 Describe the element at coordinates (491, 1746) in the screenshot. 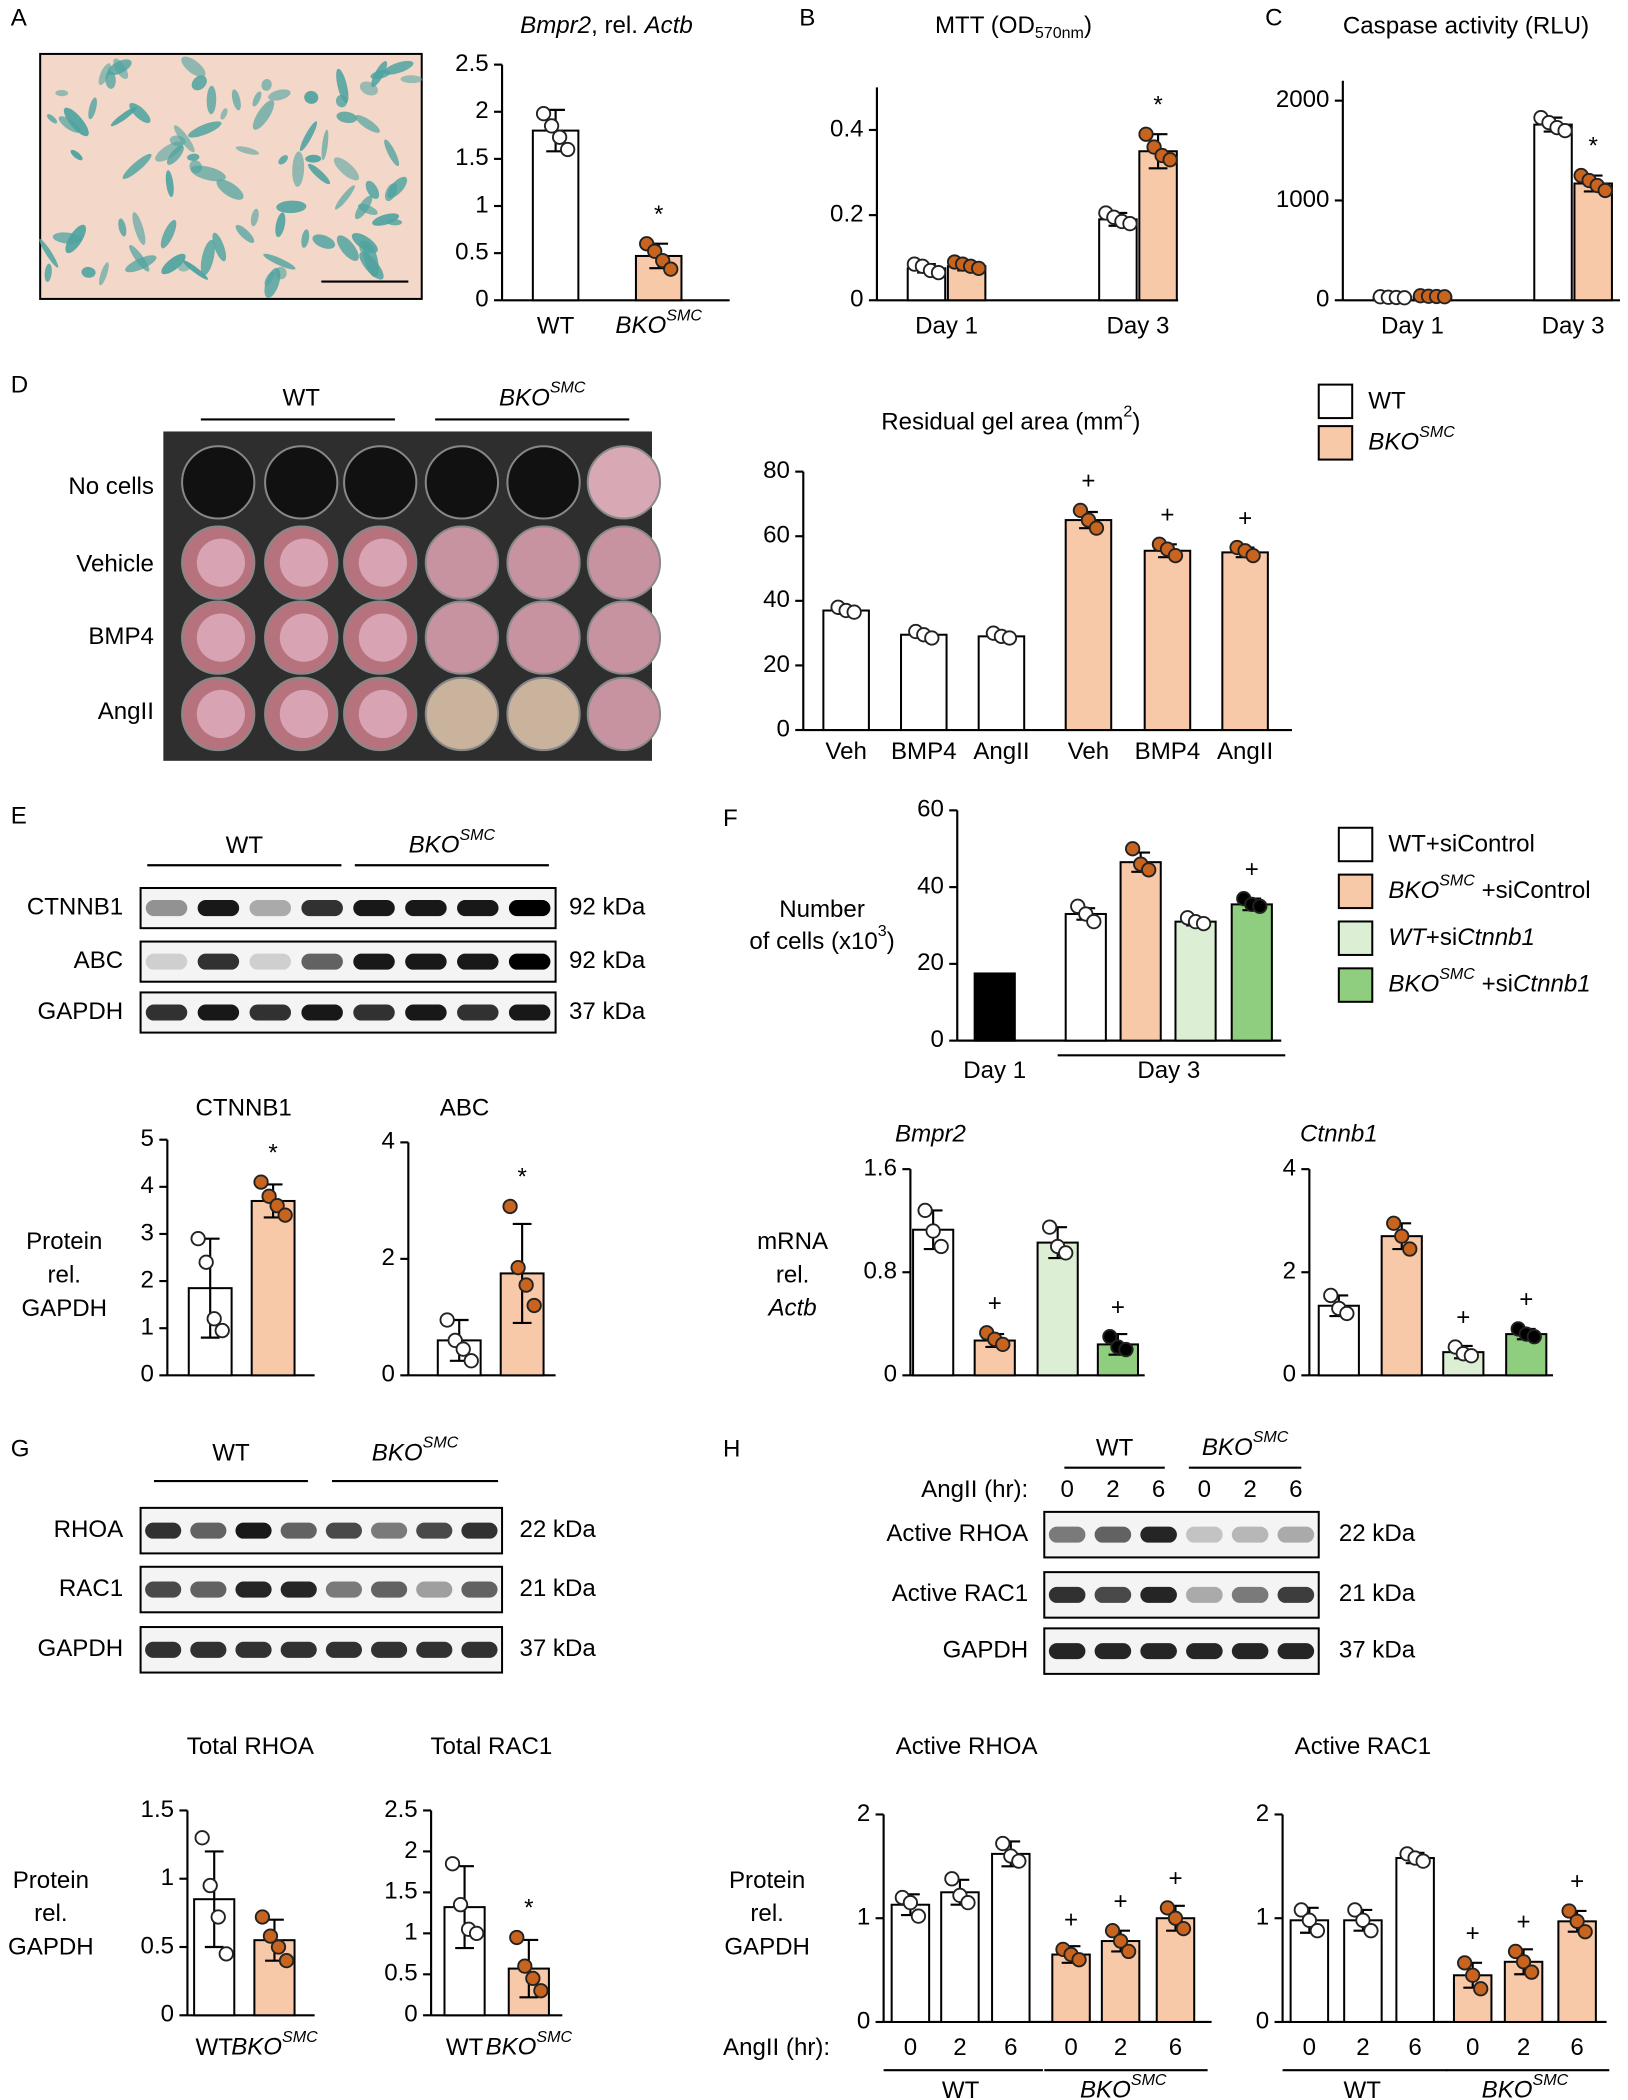

I see `chart-title: Total RAC1` at that location.